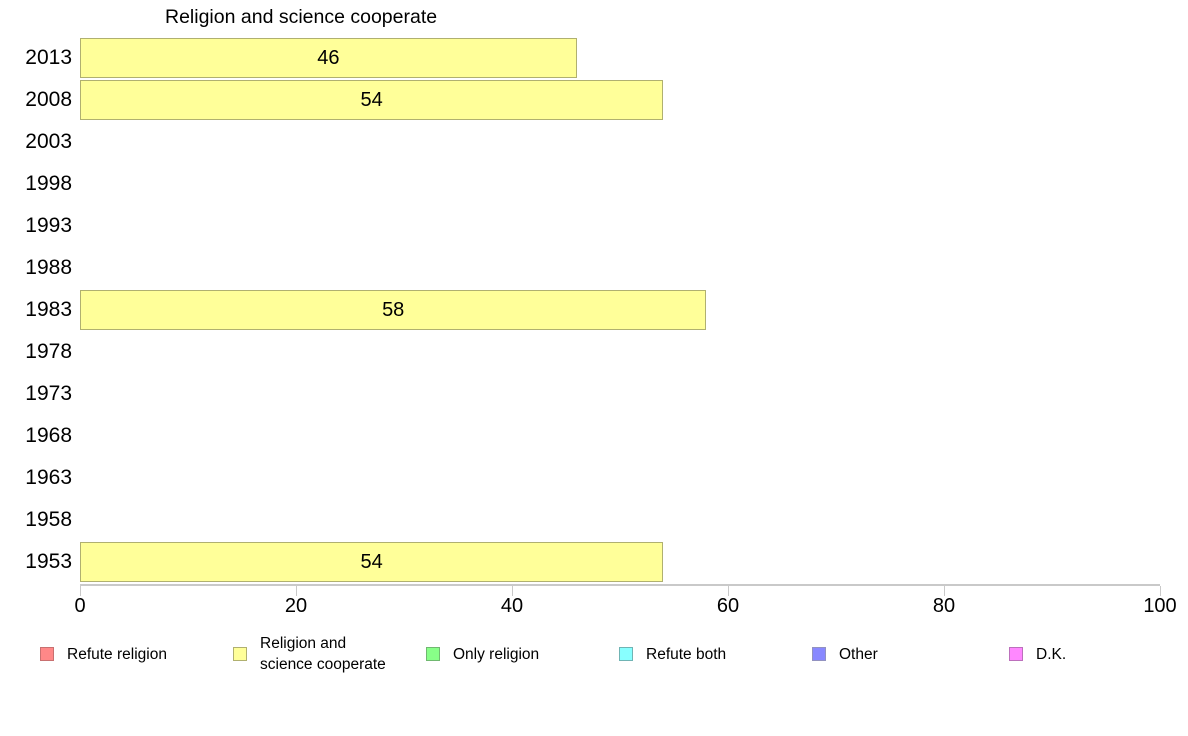 This screenshot has width=1188, height=736. I want to click on y-axis-label: 2003, so click(48, 141).